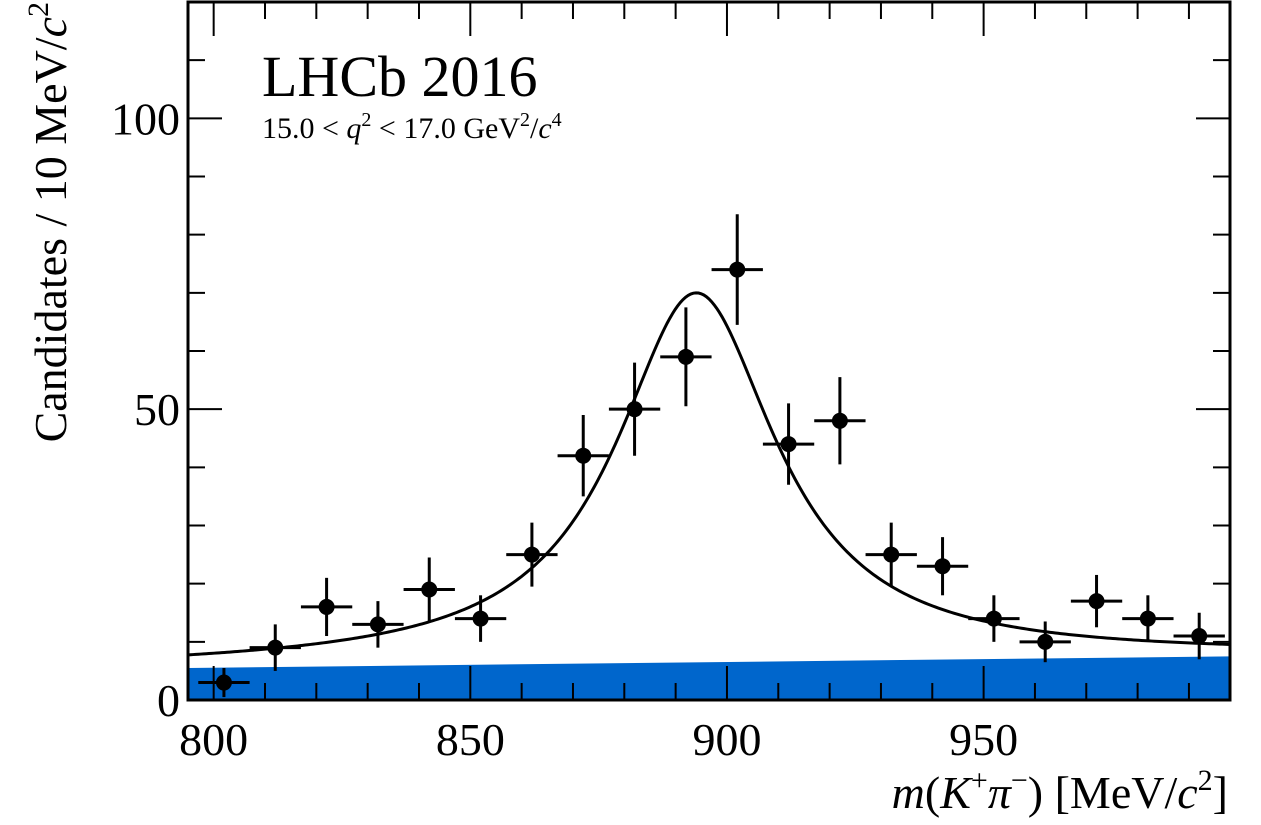  I want to click on x-tick-label: 850, so click(470, 739).